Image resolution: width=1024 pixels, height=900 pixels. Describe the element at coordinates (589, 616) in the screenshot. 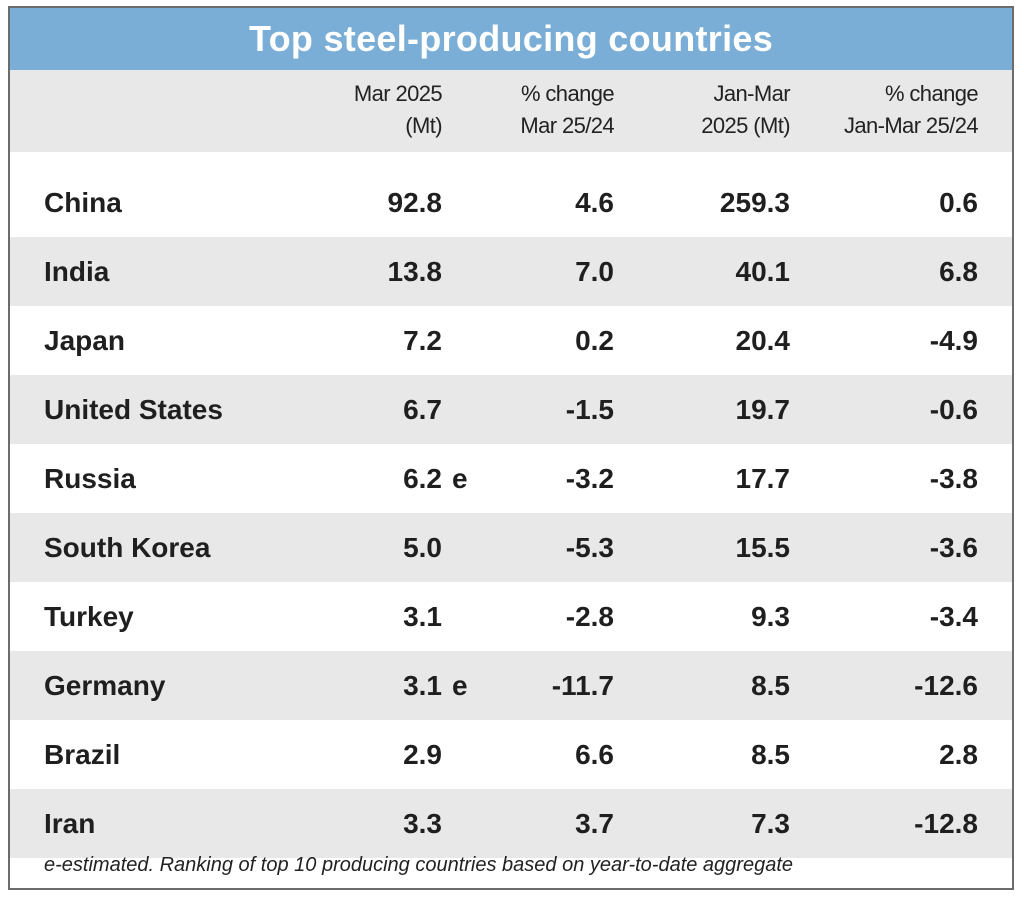

I see `value-pct-change-mar: -2.8` at that location.